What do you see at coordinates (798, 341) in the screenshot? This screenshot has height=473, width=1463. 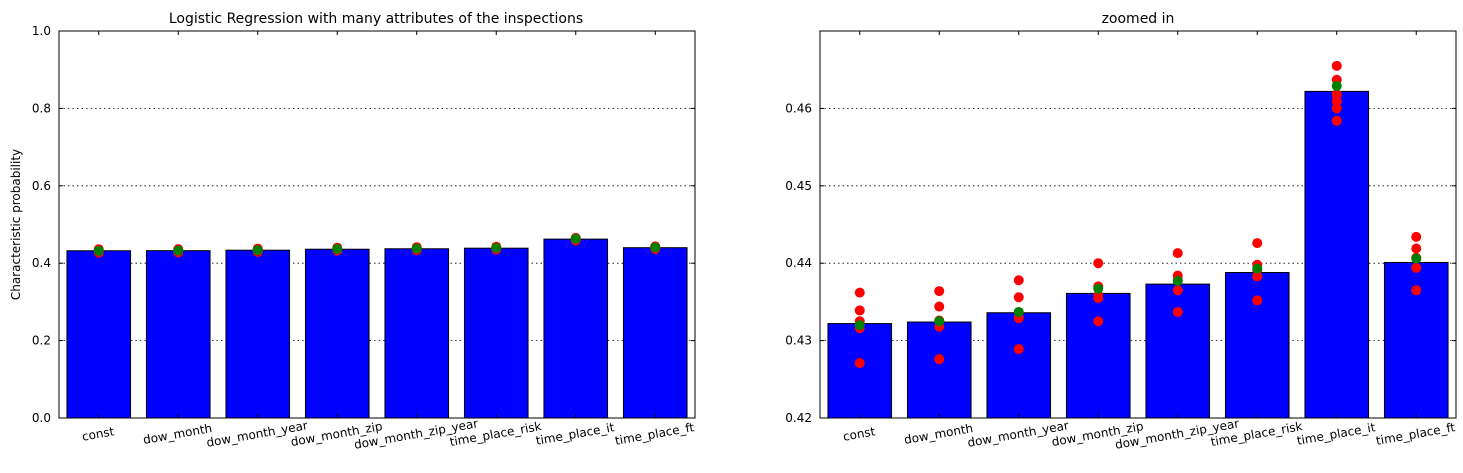 I see `y-tick-label: 0.43` at bounding box center [798, 341].